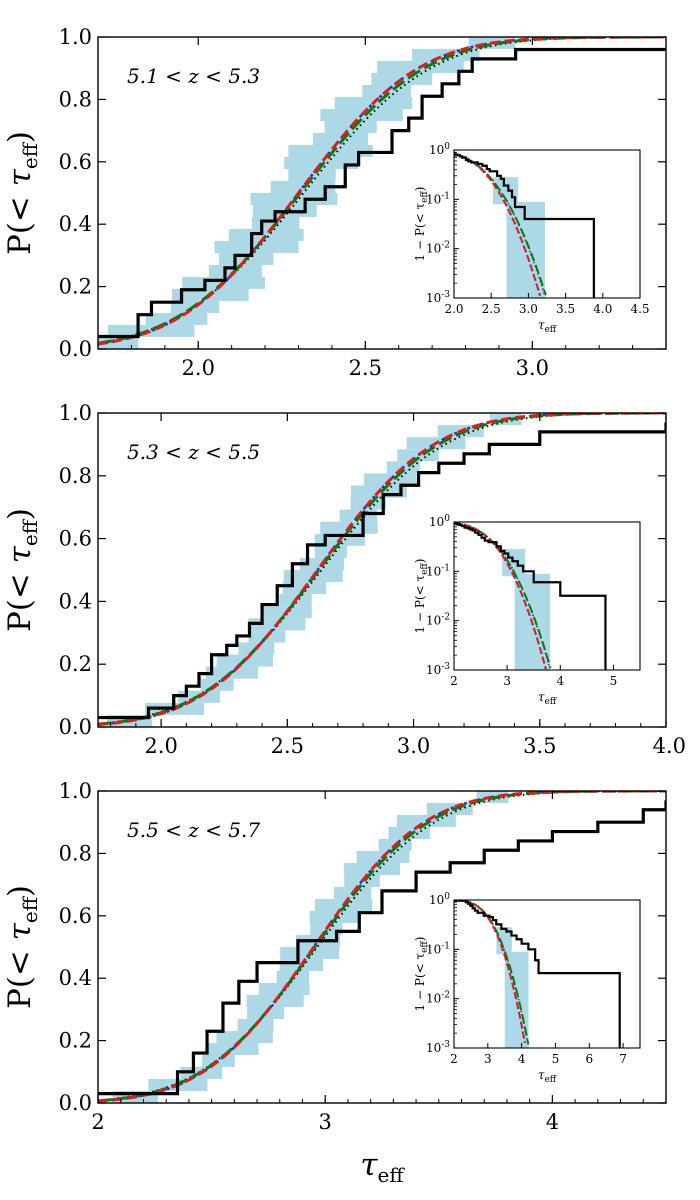  What do you see at coordinates (193, 452) in the screenshot?
I see `redshift-label: 5.3 < z < 5.5` at bounding box center [193, 452].